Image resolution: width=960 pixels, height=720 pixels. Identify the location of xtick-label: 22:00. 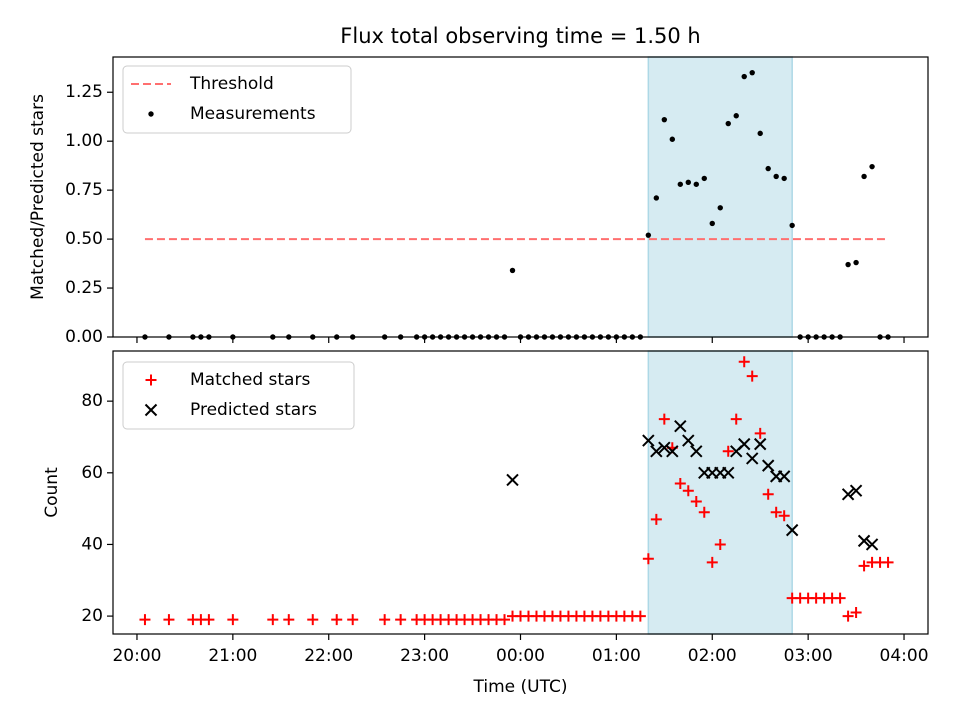
(328, 656).